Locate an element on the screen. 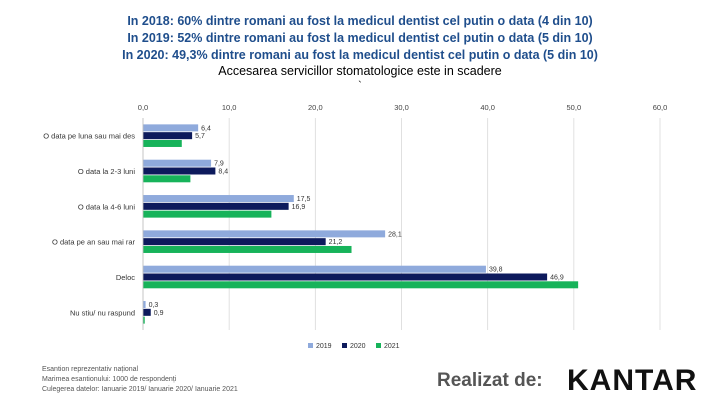  data-label: 16,9 is located at coordinates (299, 207).